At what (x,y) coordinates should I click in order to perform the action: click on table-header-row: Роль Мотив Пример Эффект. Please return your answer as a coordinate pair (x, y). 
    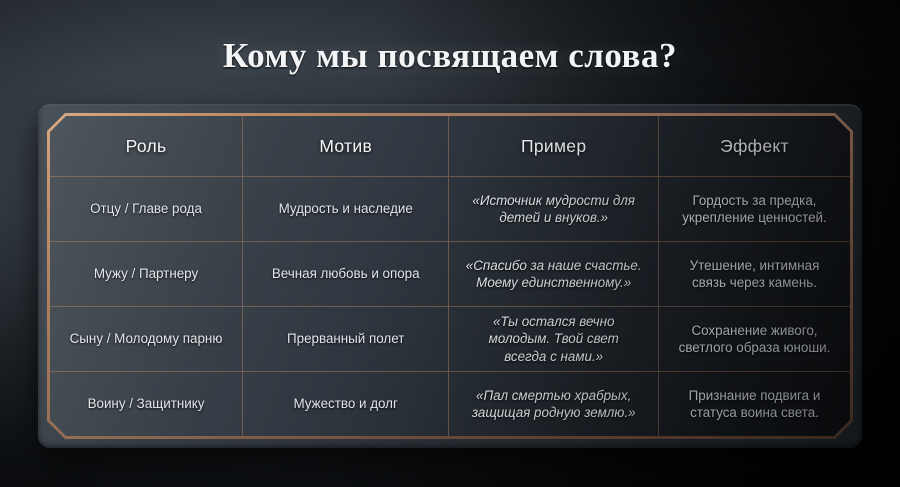
    Looking at the image, I should click on (450, 146).